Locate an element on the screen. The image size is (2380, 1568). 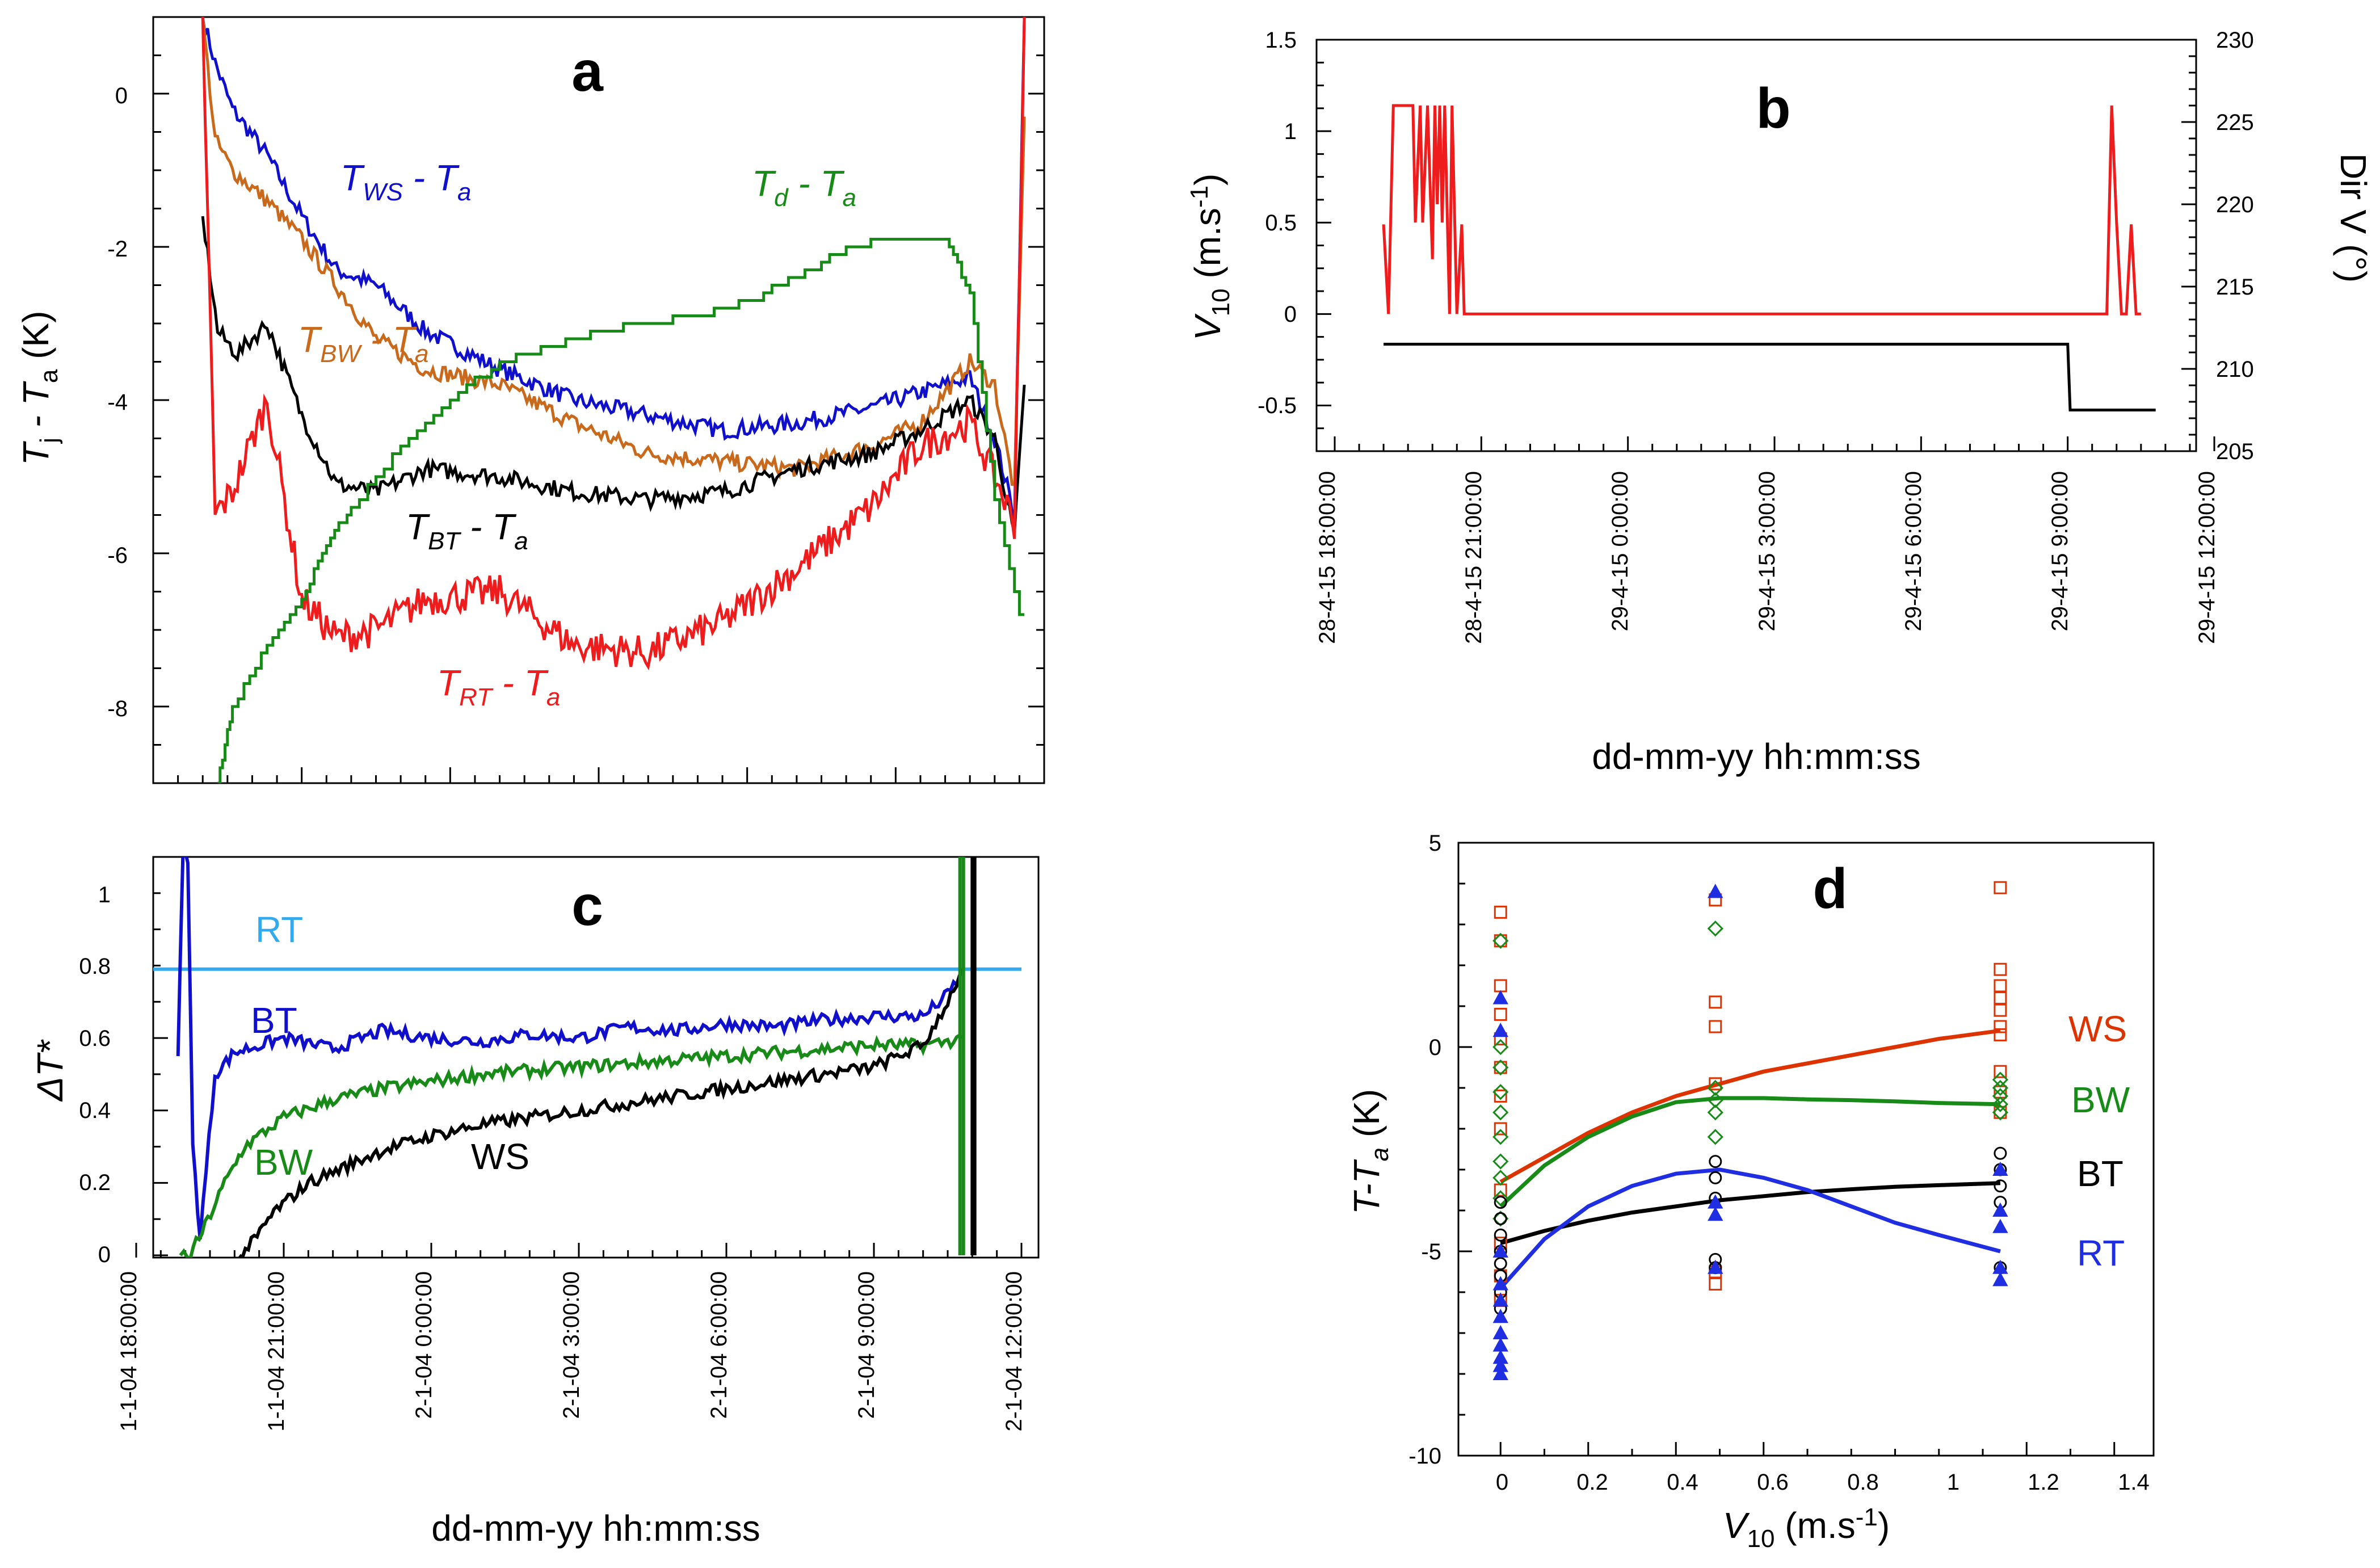
label-rt: RT is located at coordinates (279, 929).